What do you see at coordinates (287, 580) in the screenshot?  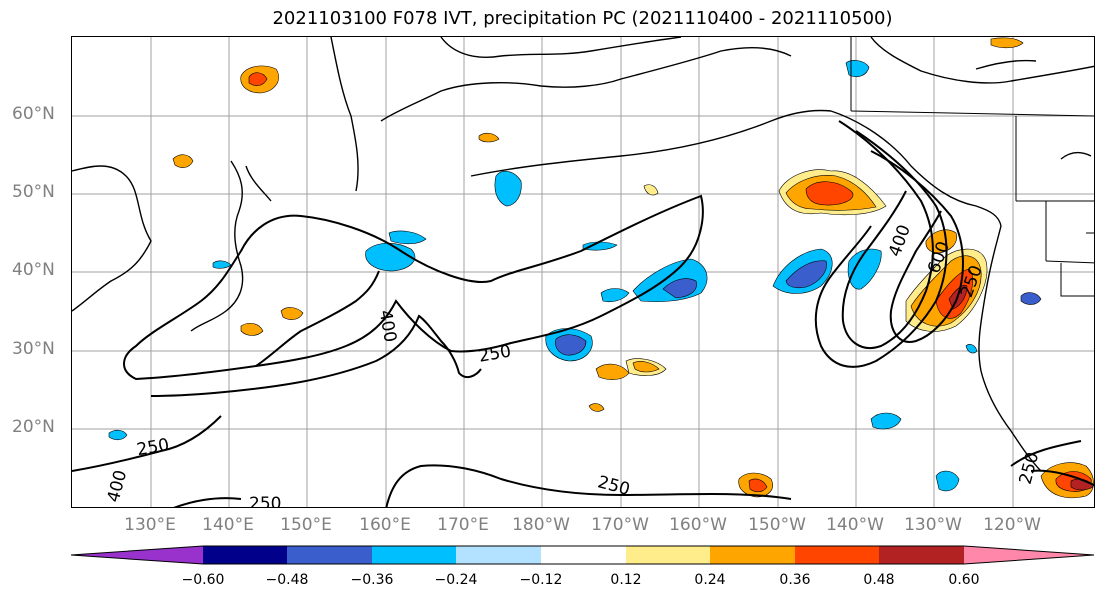 I see `colorbar-tick: −0.48` at bounding box center [287, 580].